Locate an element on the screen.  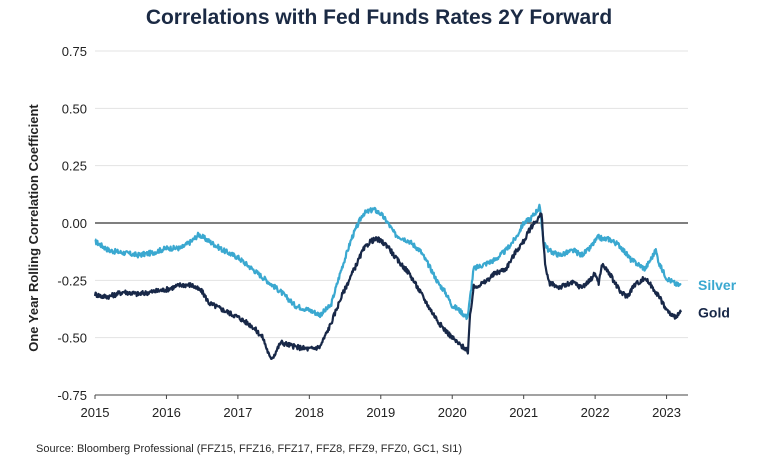
y-tick-label: 0.75 is located at coordinates (74, 51).